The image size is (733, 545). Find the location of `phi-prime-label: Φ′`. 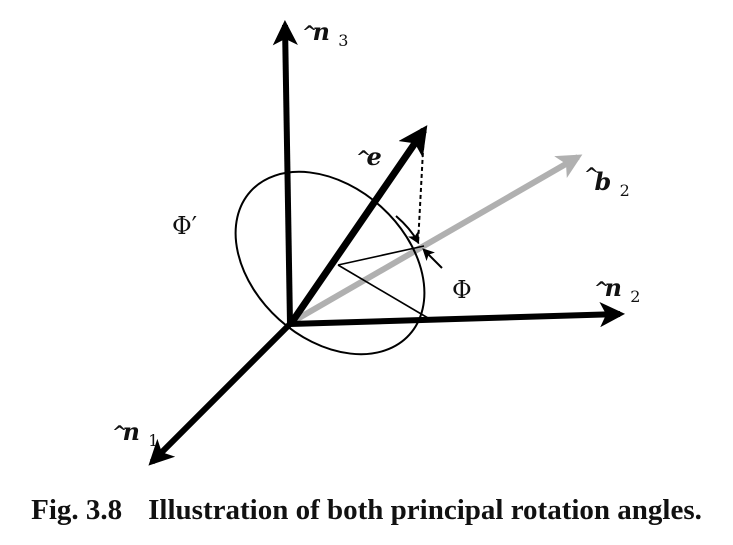

phi-prime-label: Φ′ is located at coordinates (184, 226).